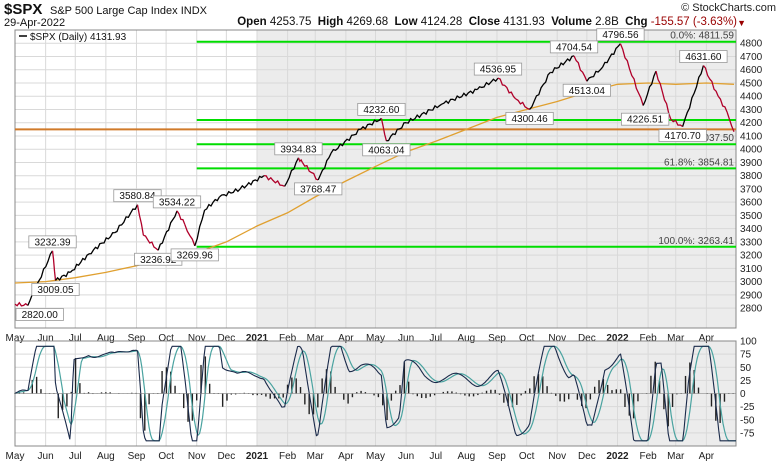 The height and width of the screenshot is (465, 780). I want to click on close-value: 4131.93, so click(524, 22).